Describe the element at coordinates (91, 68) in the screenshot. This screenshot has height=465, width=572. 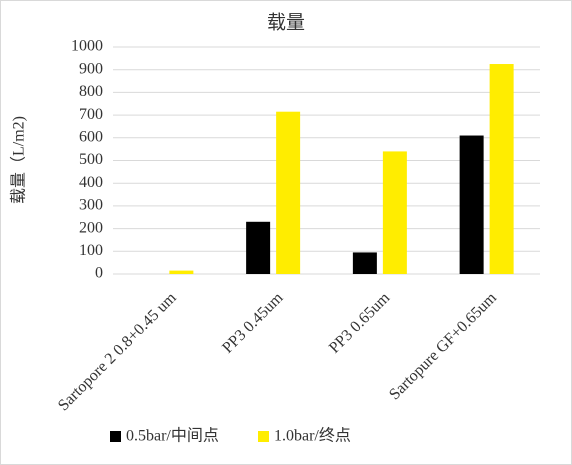
I see `y-tick-label: 900` at that location.